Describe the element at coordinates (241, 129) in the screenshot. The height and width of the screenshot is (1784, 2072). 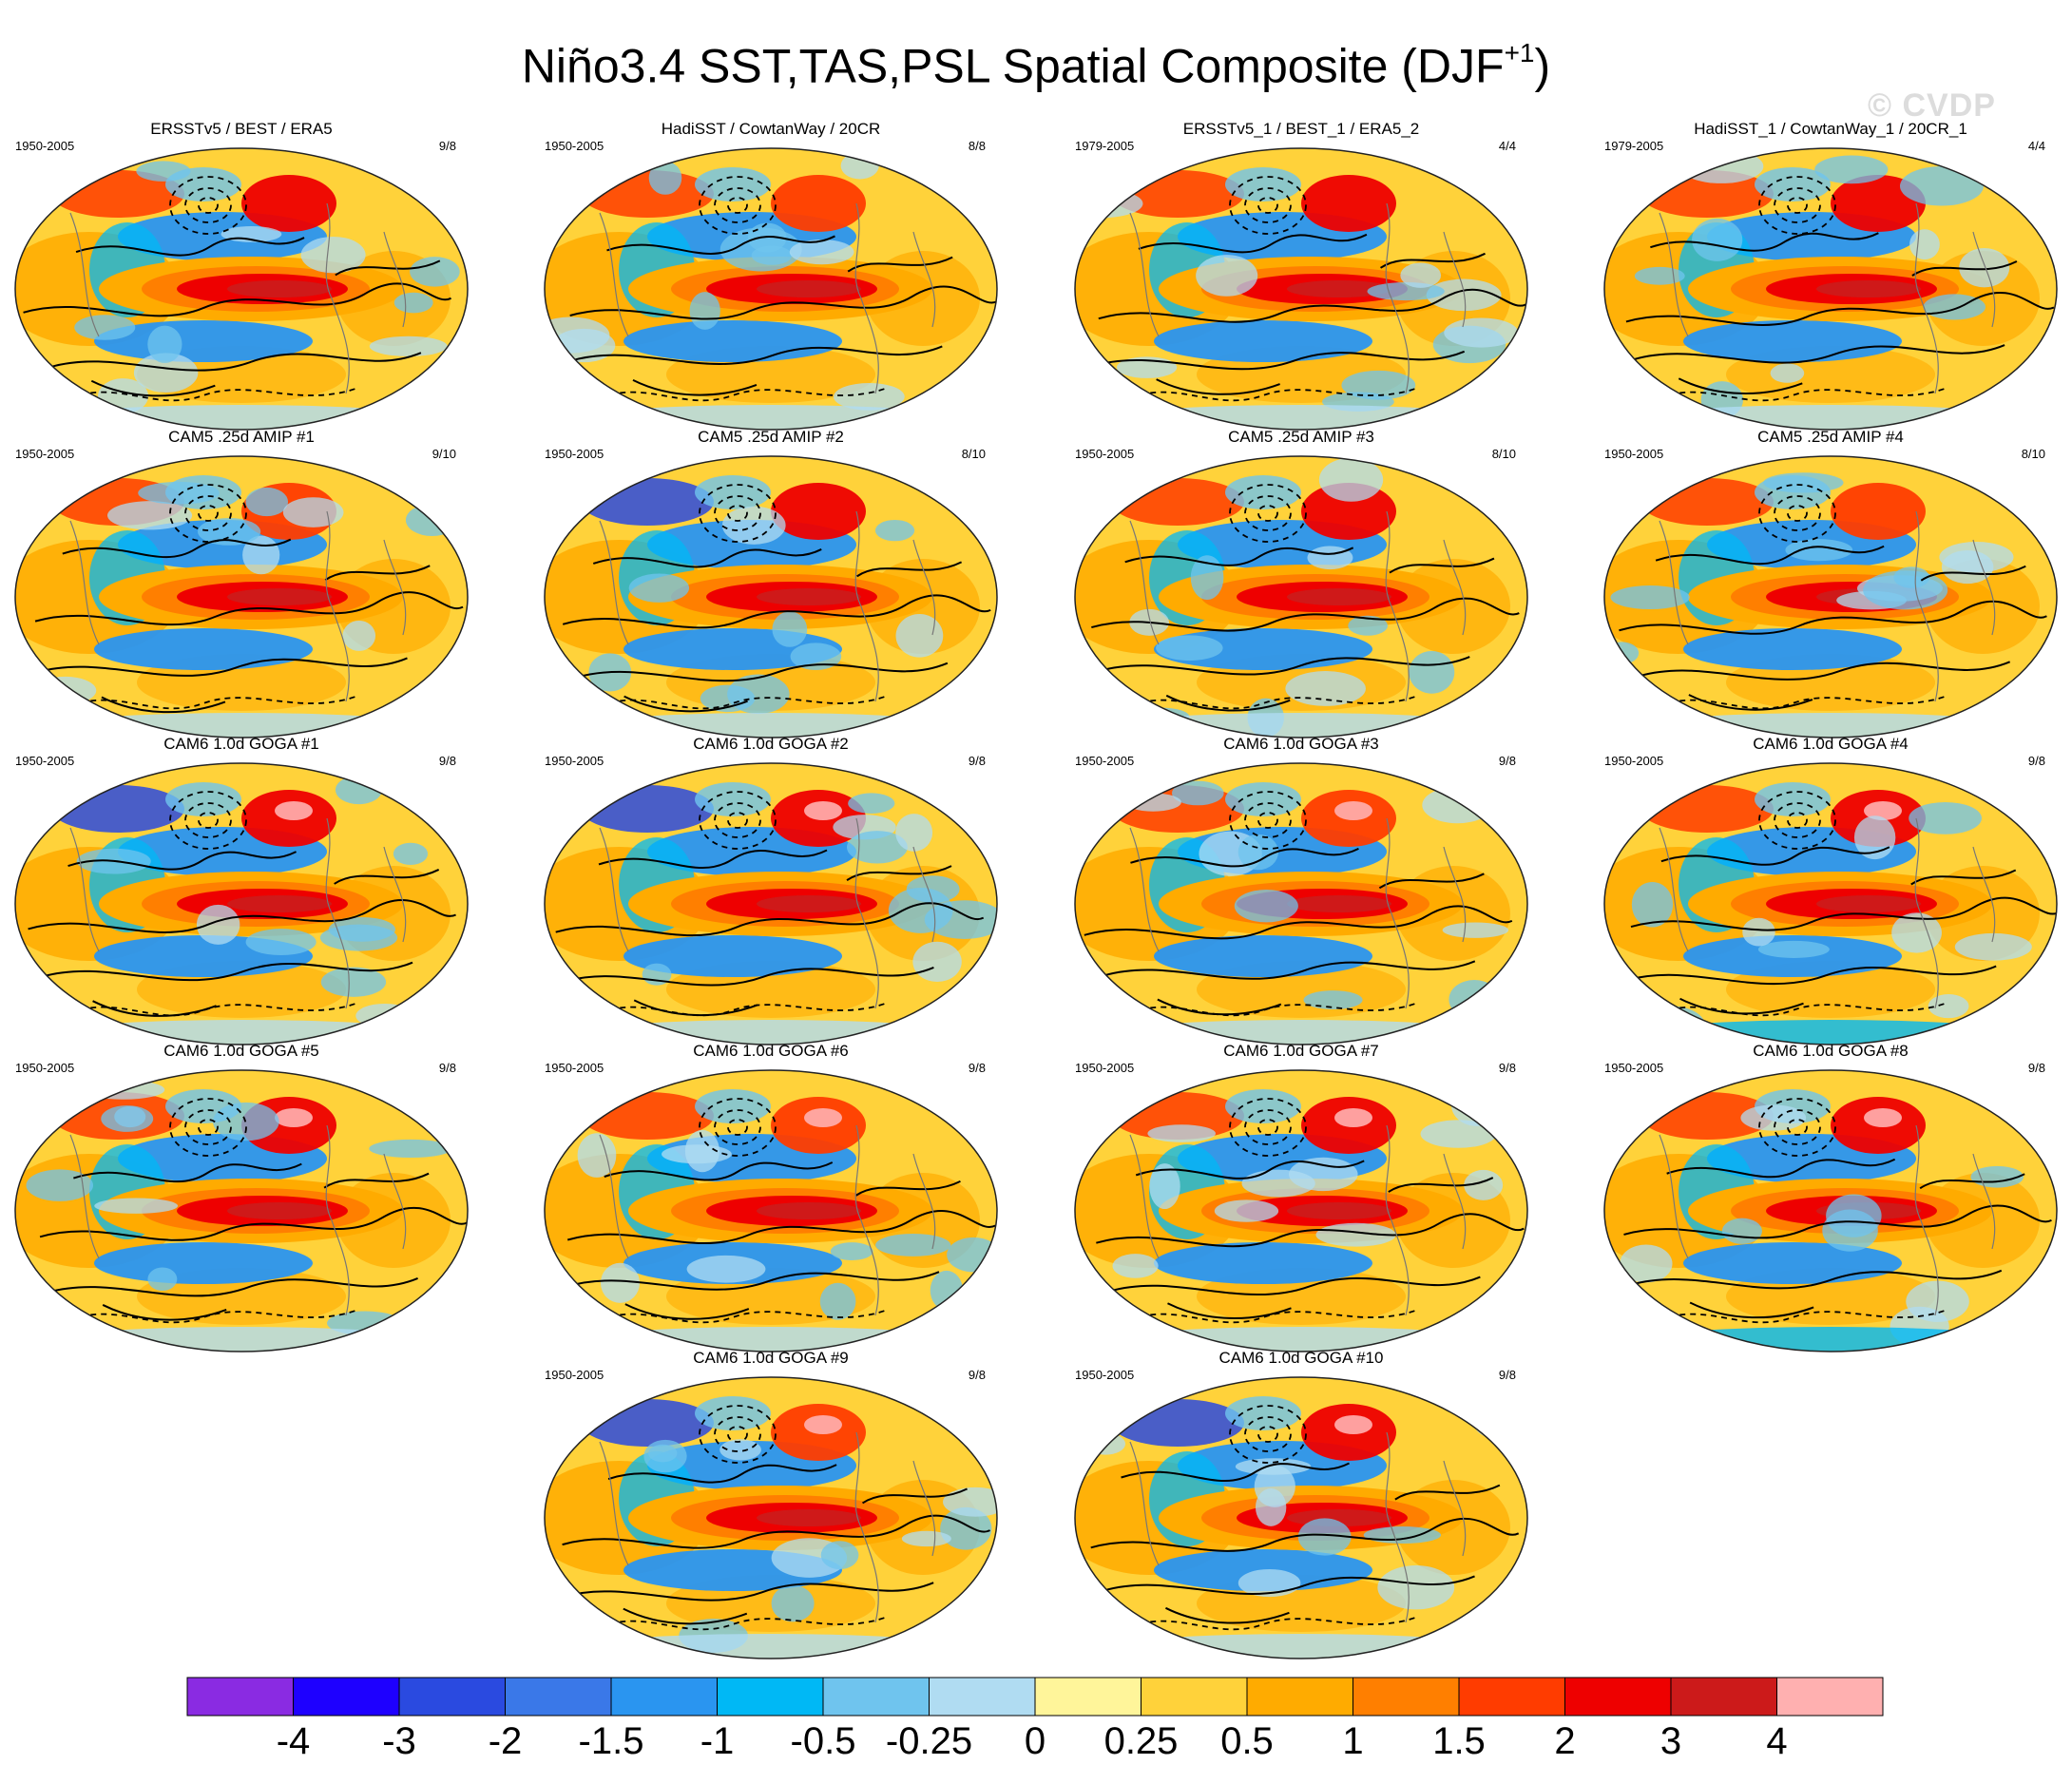
I see `panel-title: ERSSTv5 / BEST / ERA5` at that location.